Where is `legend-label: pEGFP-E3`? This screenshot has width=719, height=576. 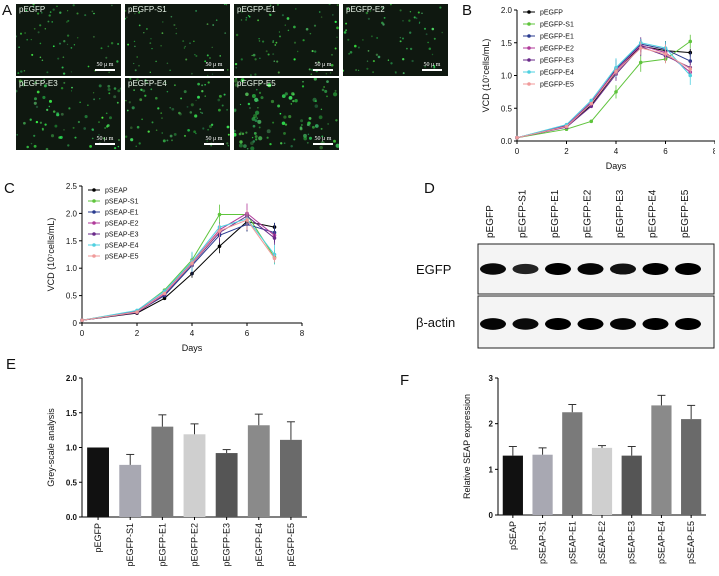 legend-label: pEGFP-E3 is located at coordinates (557, 61).